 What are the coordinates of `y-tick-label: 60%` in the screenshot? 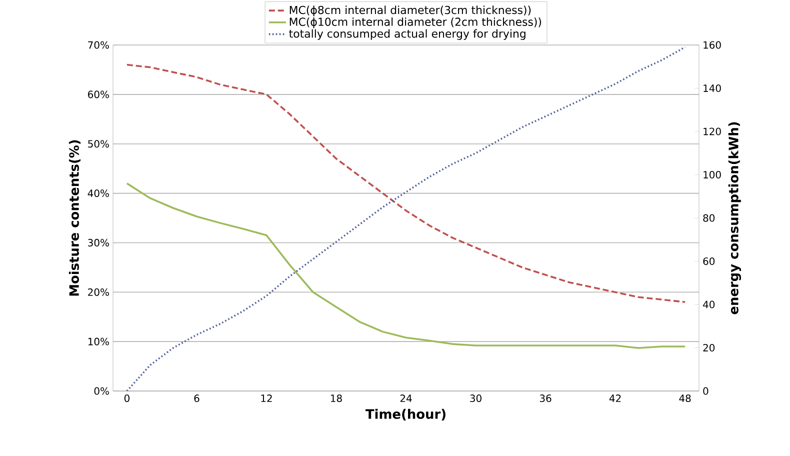 It's located at (98, 94).